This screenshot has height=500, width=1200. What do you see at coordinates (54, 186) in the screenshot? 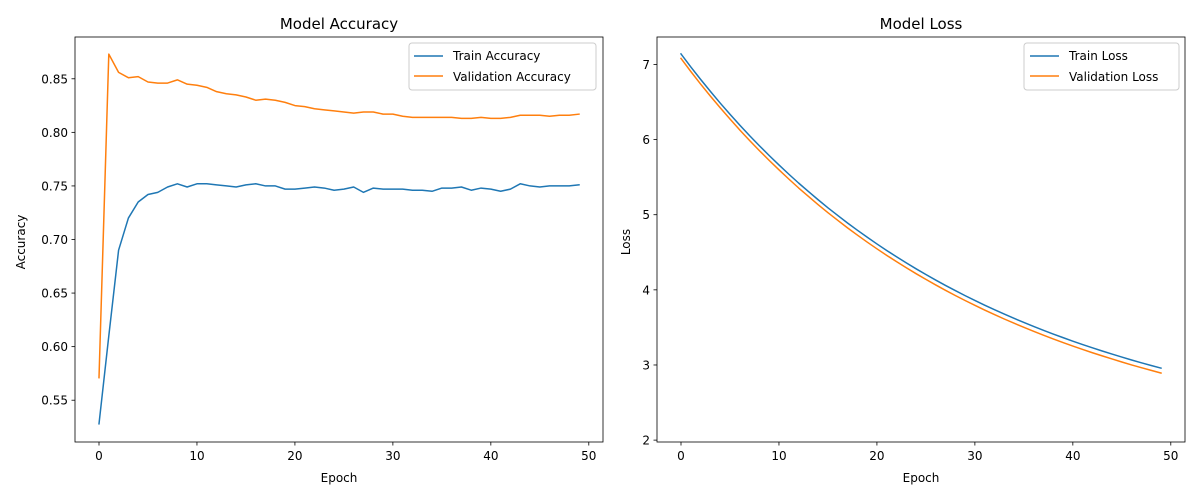
I see `y-tick-label: 0.75` at bounding box center [54, 186].